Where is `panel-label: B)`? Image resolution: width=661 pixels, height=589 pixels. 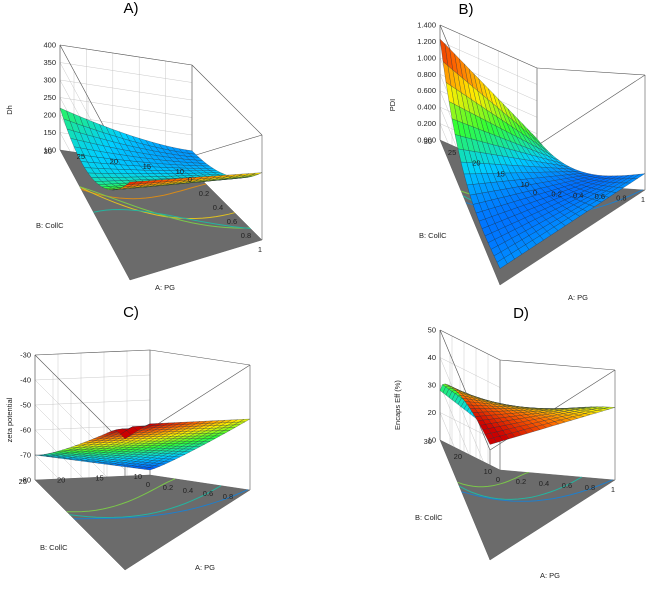 panel-label: B) is located at coordinates (466, 9).